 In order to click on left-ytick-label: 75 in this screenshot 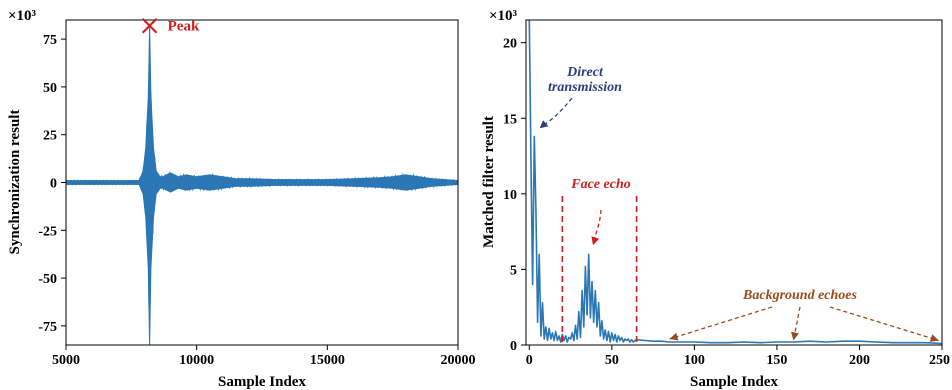, I will do `click(50, 40)`.